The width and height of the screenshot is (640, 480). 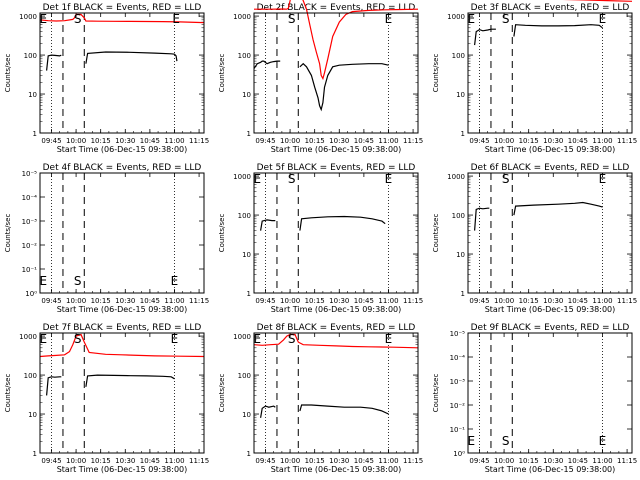 I want to click on y-tick-label: 10⁻¹, so click(x=30, y=270).